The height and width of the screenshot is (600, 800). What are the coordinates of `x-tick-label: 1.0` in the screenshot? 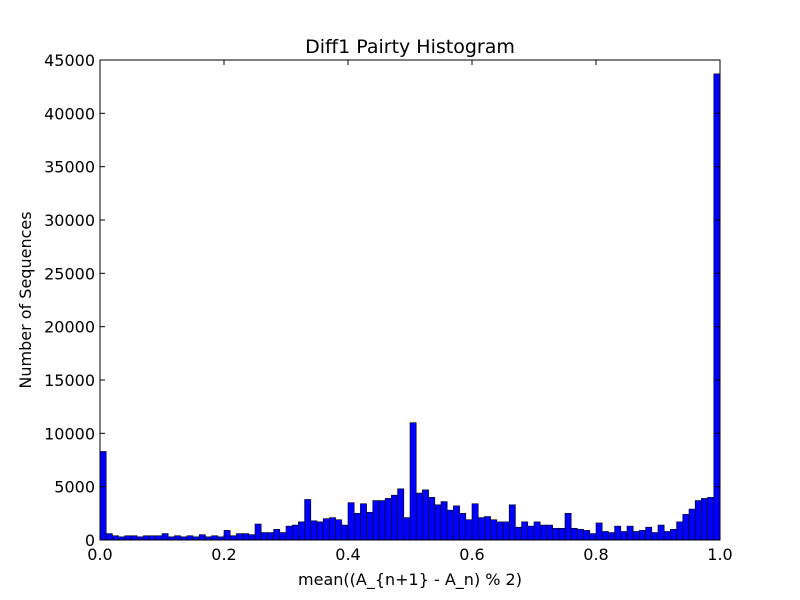 It's located at (719, 554).